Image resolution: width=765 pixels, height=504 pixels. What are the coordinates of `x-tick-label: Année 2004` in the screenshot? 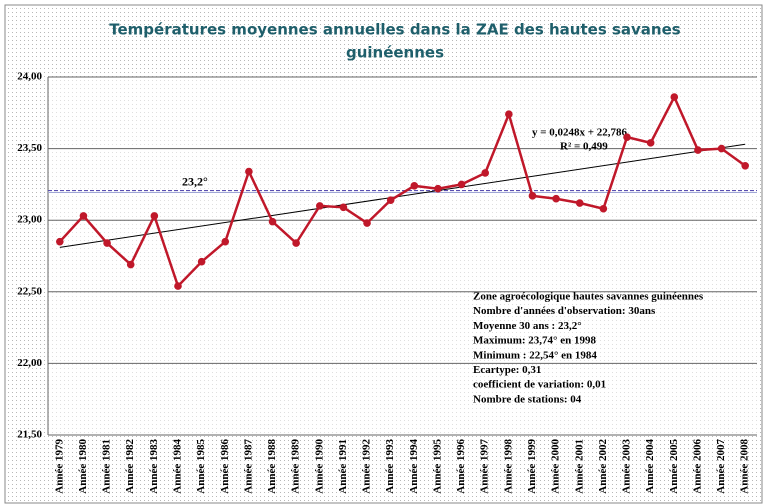 It's located at (650, 466).